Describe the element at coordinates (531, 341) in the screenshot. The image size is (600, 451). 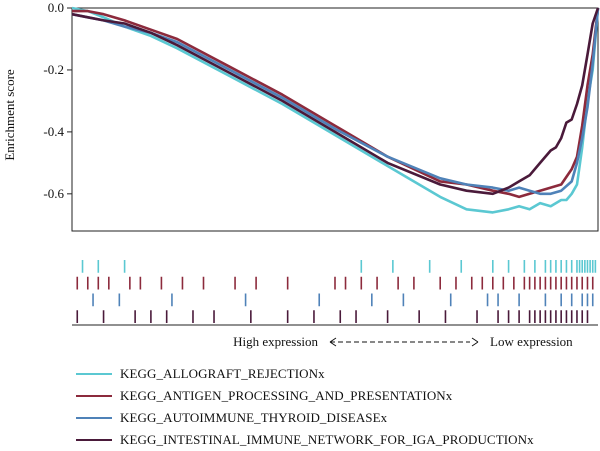
I see `x-label-right: Low expression` at that location.